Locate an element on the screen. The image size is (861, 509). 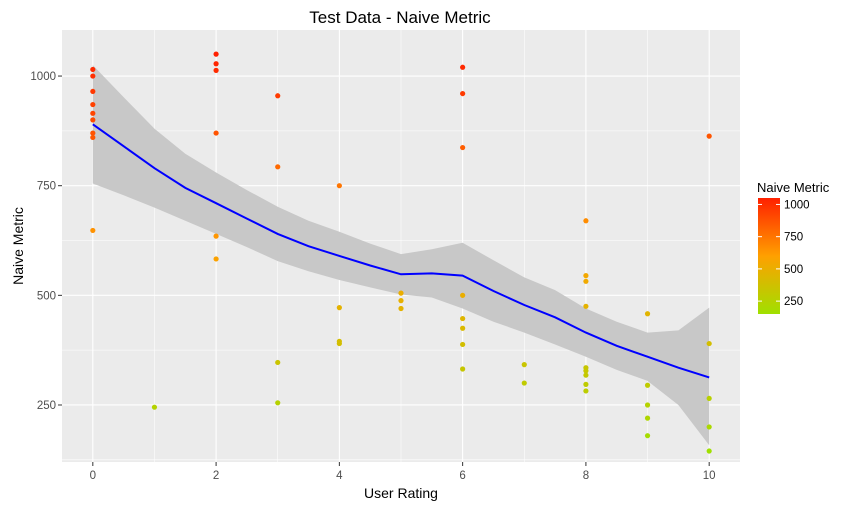
legend-color-bar is located at coordinates (769, 256).